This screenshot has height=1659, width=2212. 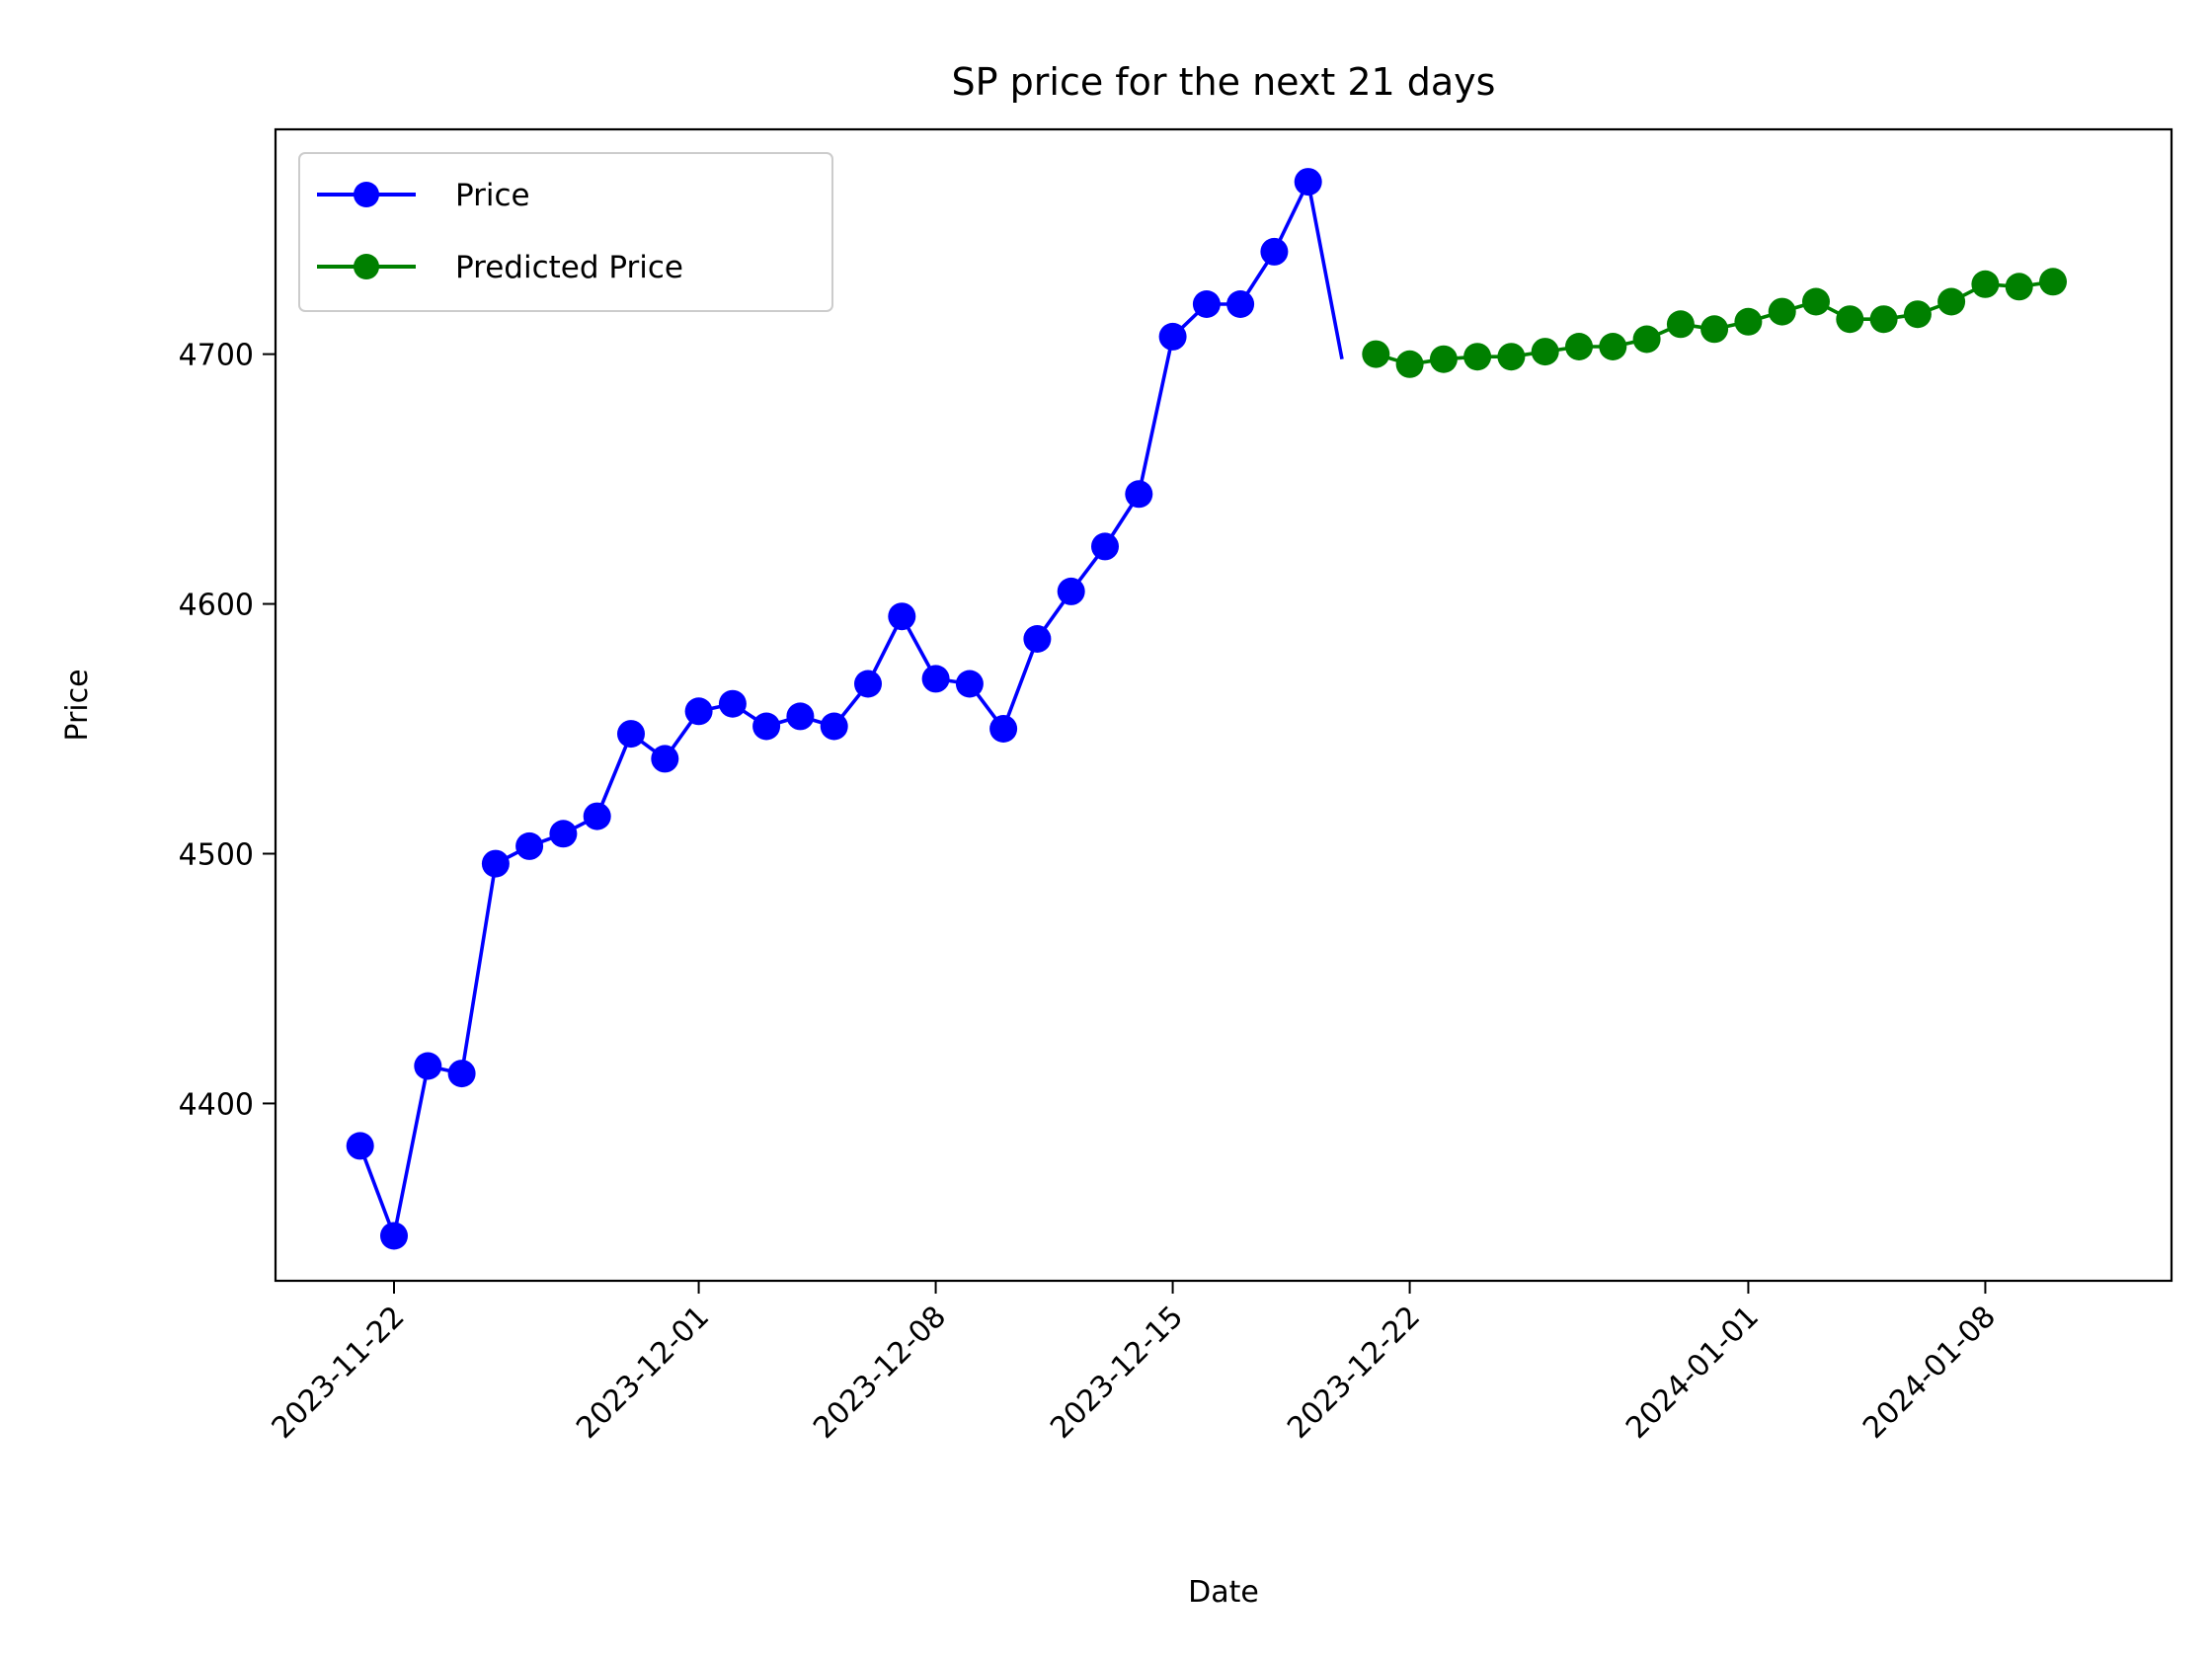 What do you see at coordinates (78, 705) in the screenshot?
I see `y-axis-label: Price` at bounding box center [78, 705].